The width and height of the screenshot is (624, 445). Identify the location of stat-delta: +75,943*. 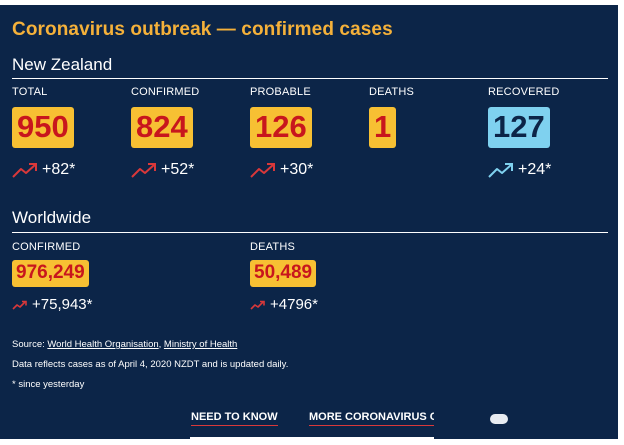
(52, 304).